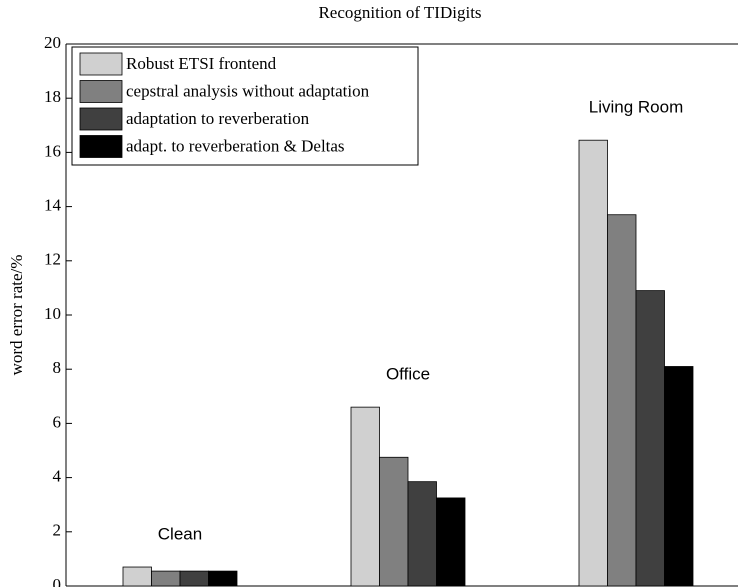 The width and height of the screenshot is (739, 587). I want to click on legend-label: cepstral analysis without adaptation, so click(248, 90).